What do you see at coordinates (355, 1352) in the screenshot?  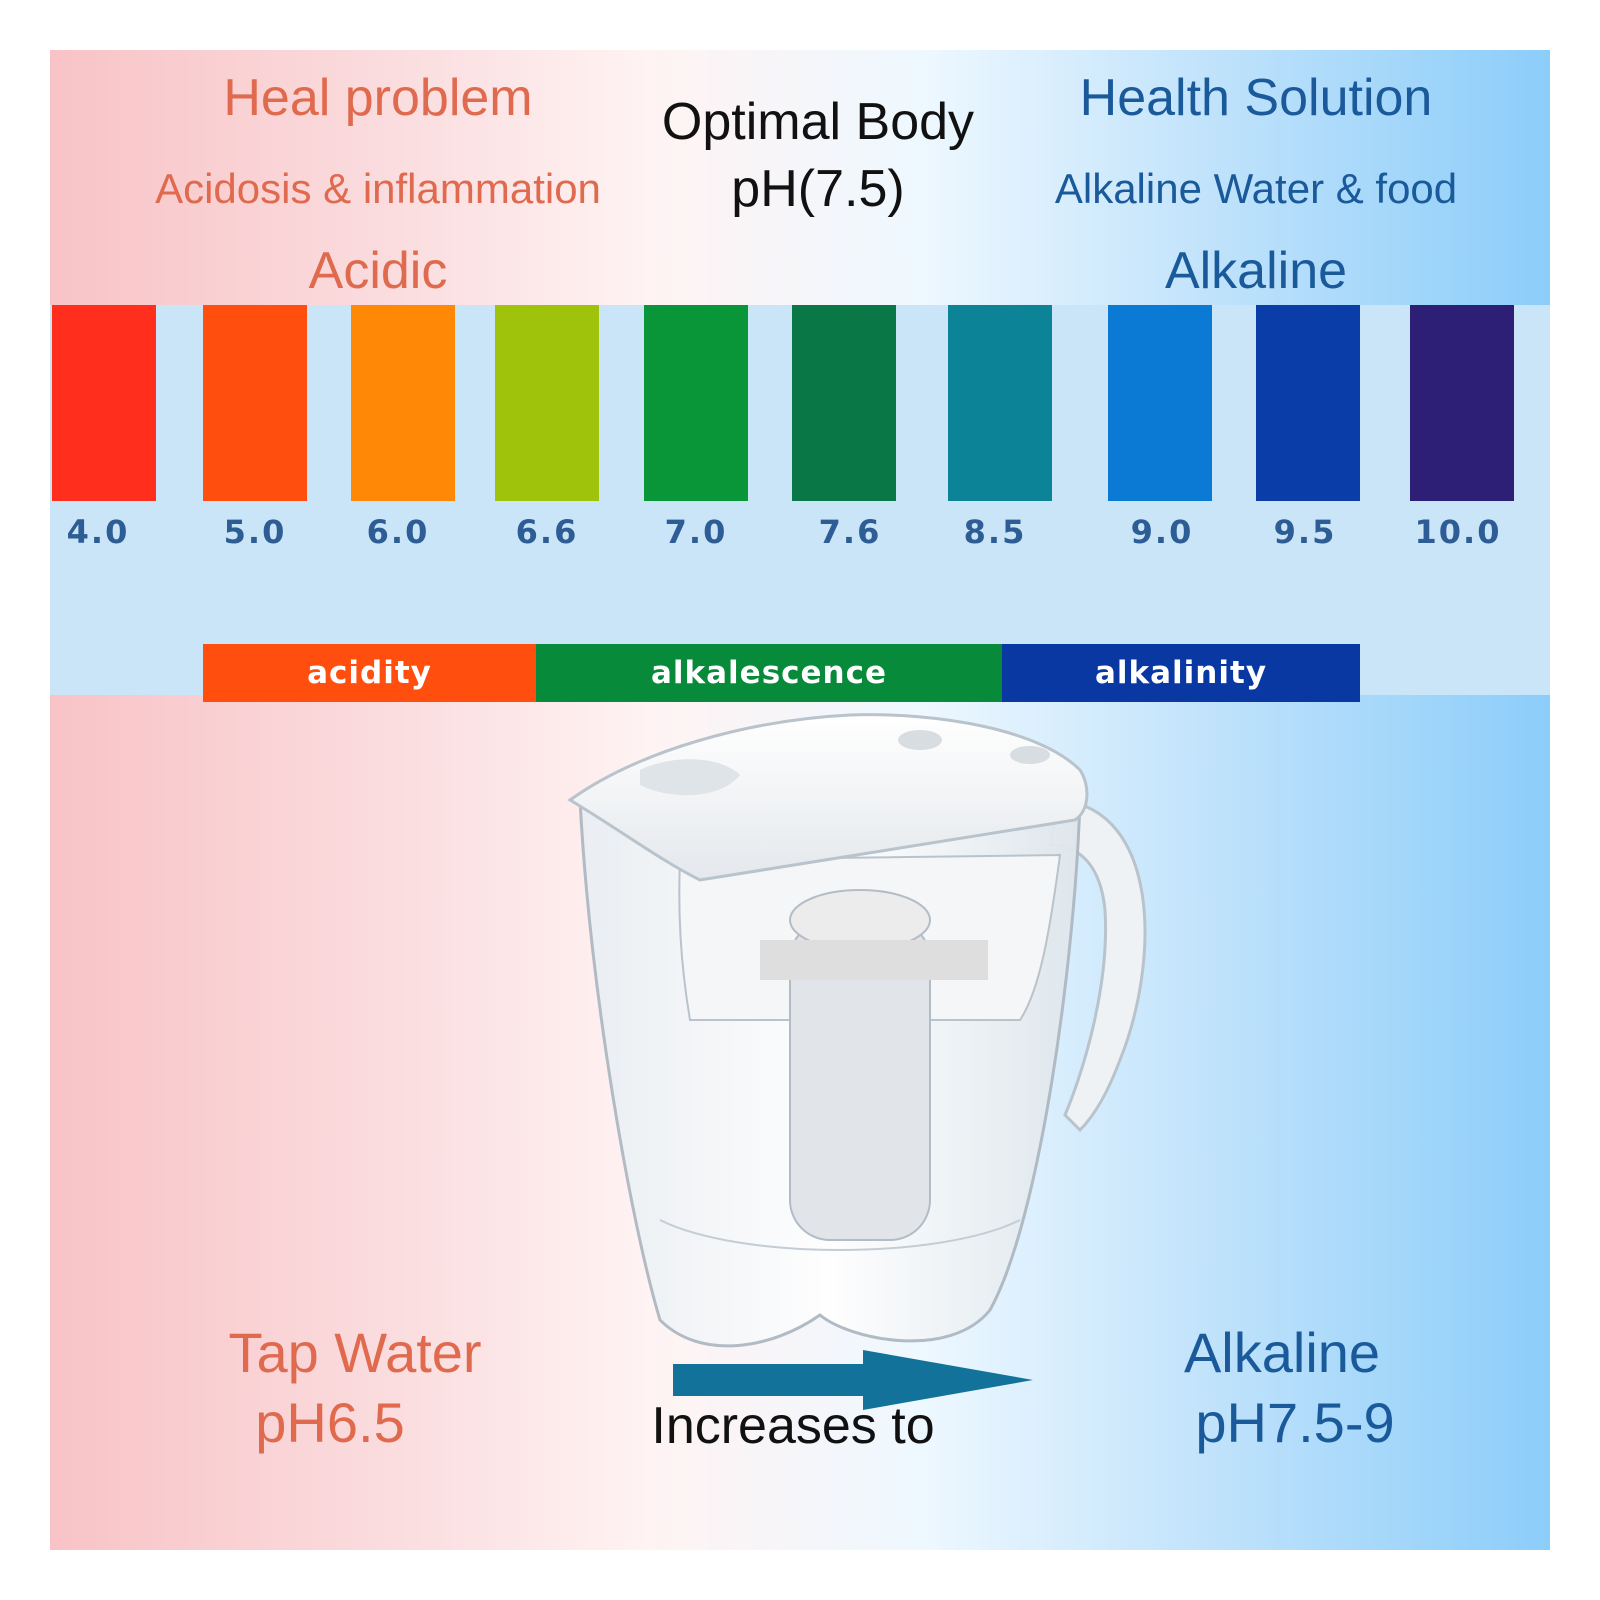 I see `tap-water-label: Tap Water` at bounding box center [355, 1352].